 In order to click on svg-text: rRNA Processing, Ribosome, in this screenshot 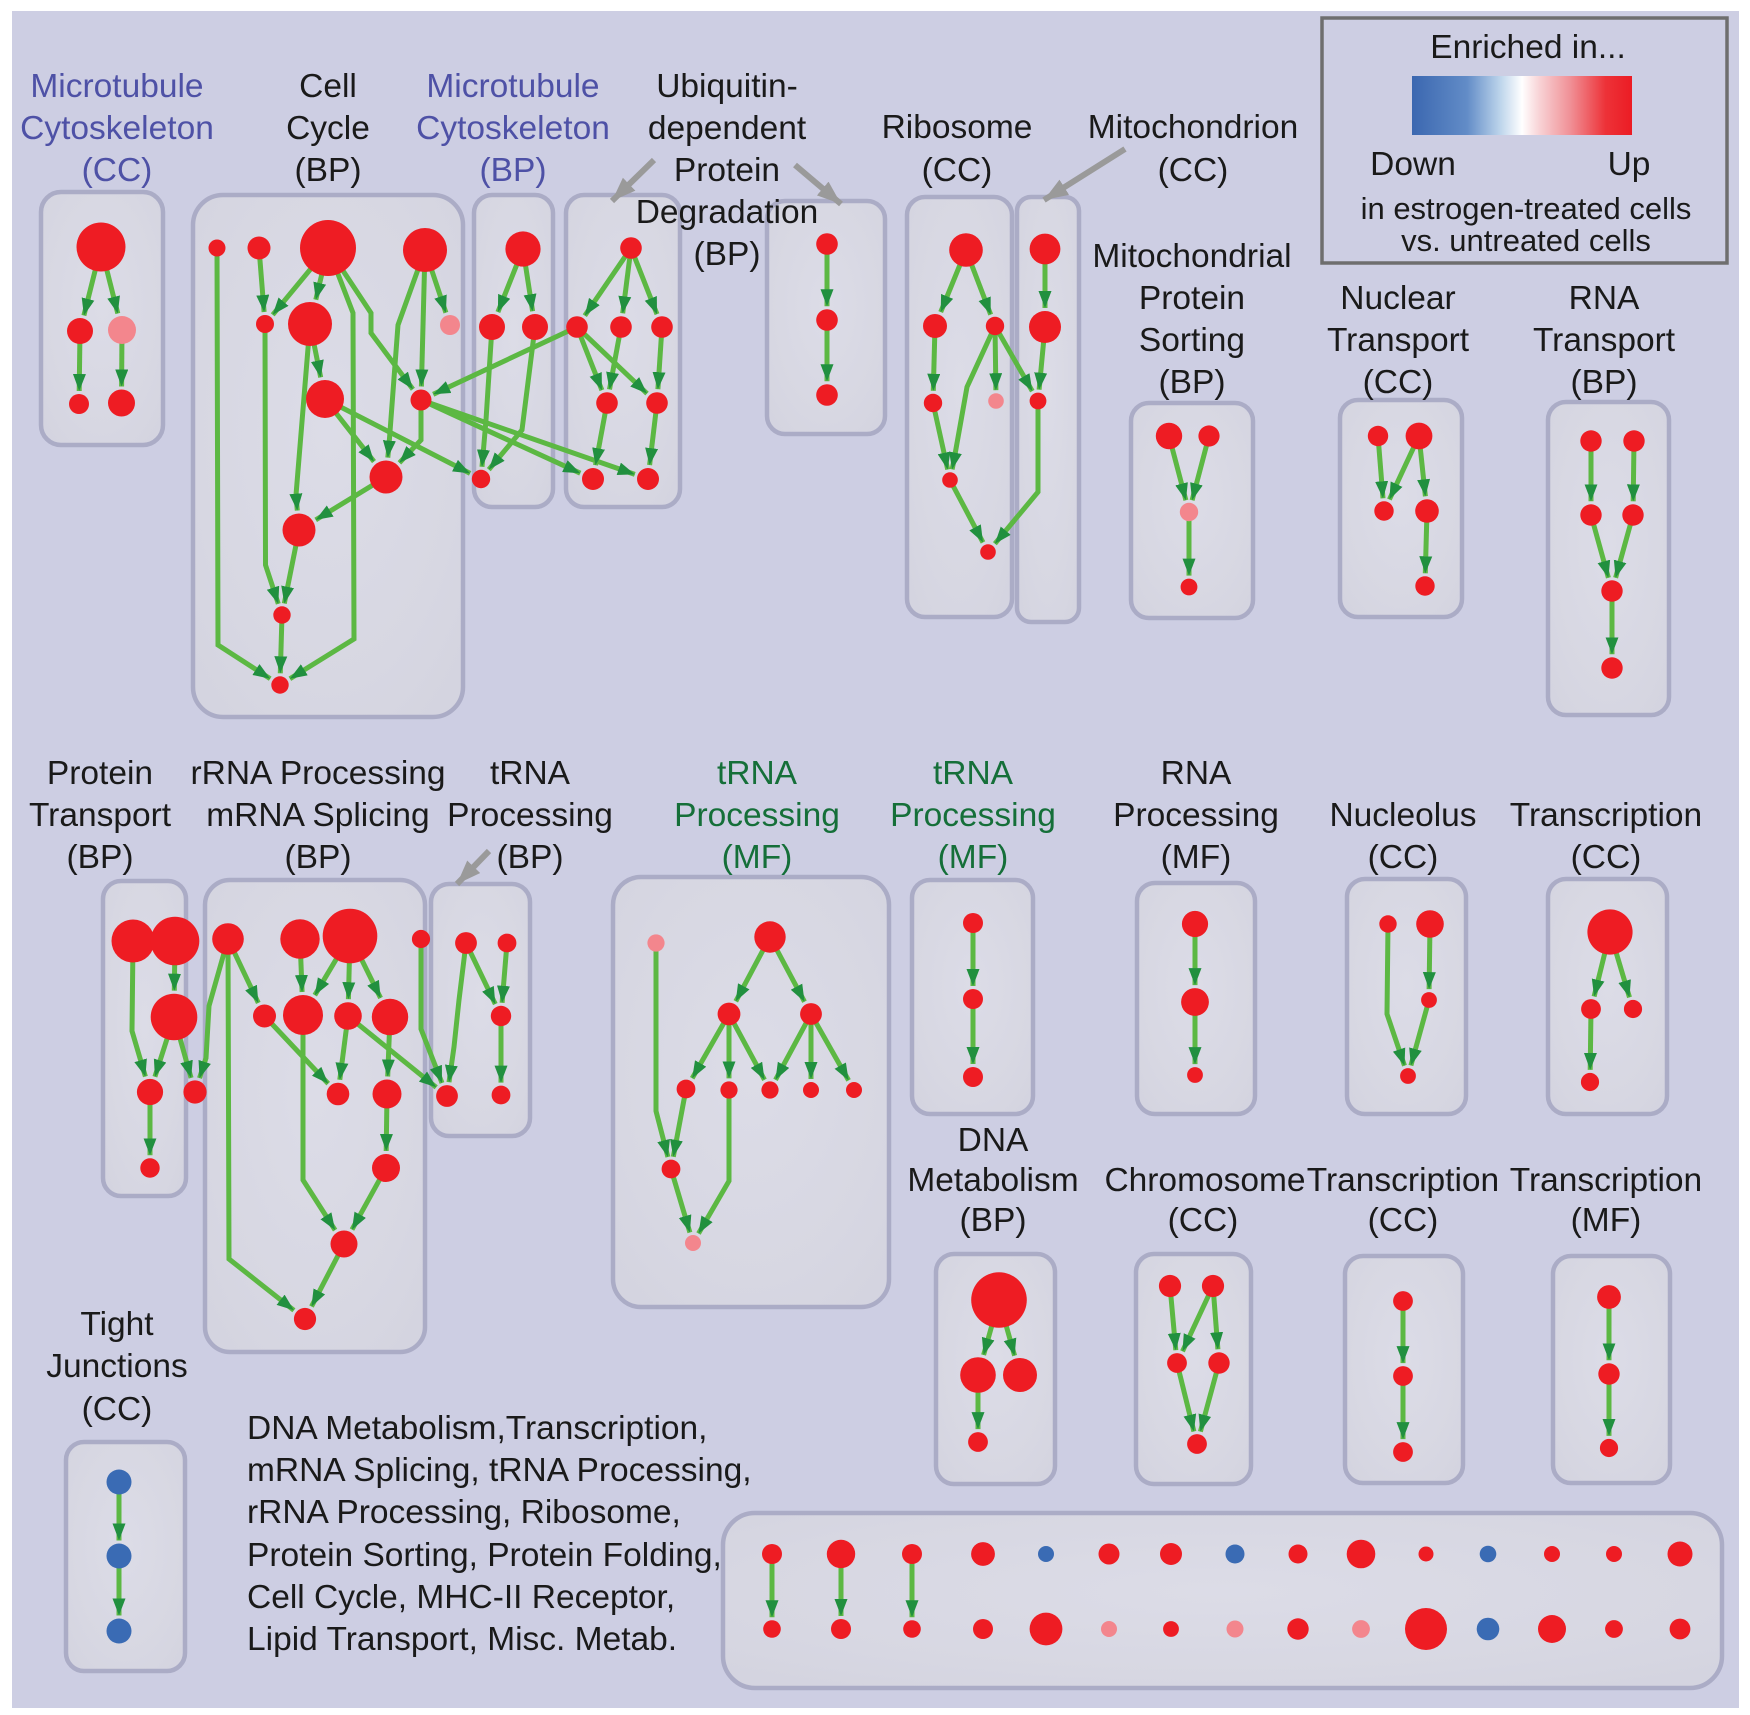, I will do `click(464, 1512)`.